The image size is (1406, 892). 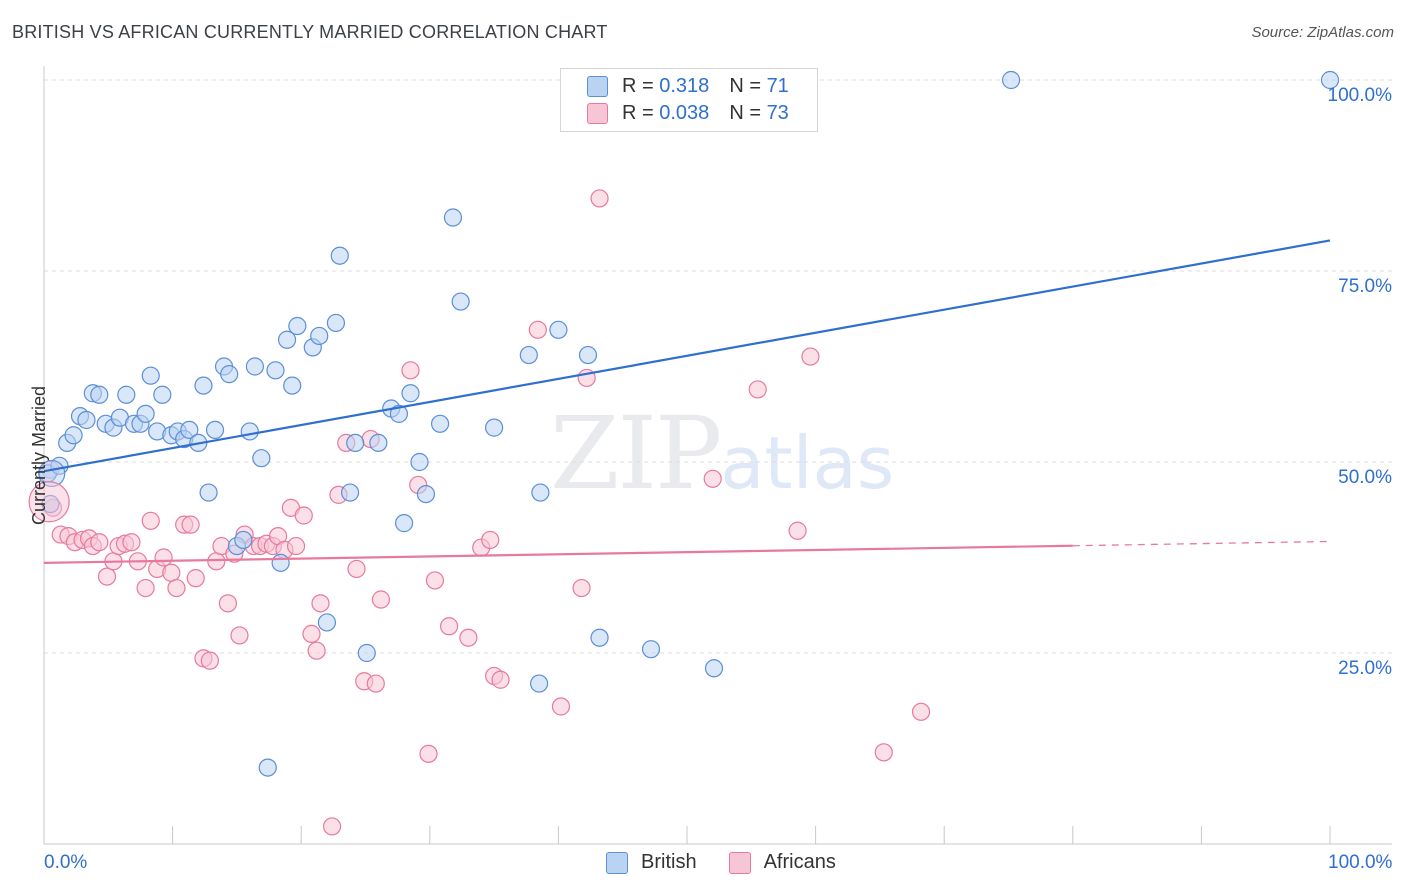 What do you see at coordinates (1360, 862) in the screenshot?
I see `x-max-label: 100.0%` at bounding box center [1360, 862].